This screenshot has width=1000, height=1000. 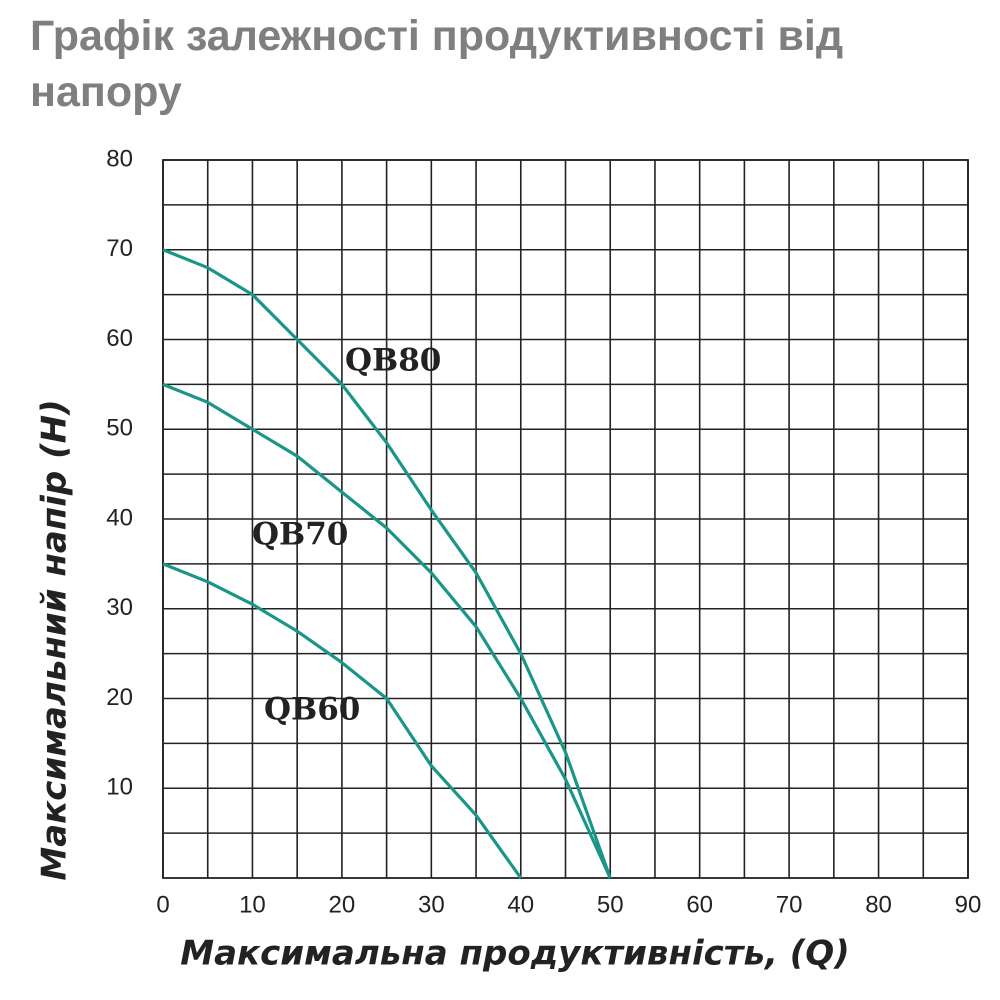 What do you see at coordinates (878, 904) in the screenshot?
I see `x-tick-label: 80` at bounding box center [878, 904].